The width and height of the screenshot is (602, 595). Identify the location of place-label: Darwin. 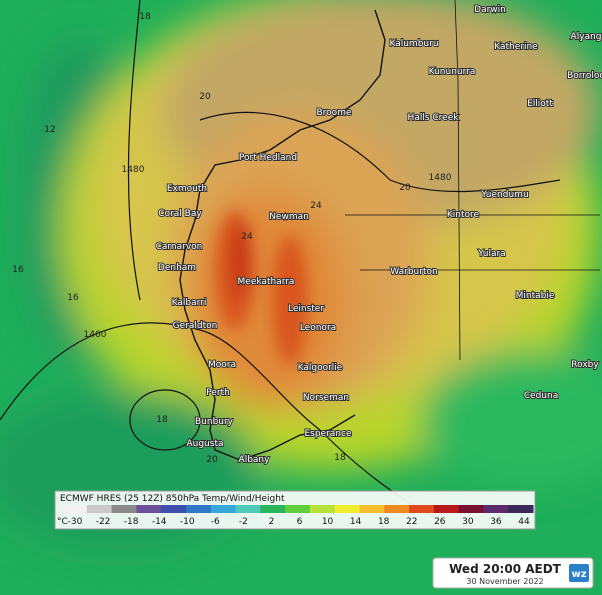
(490, 10).